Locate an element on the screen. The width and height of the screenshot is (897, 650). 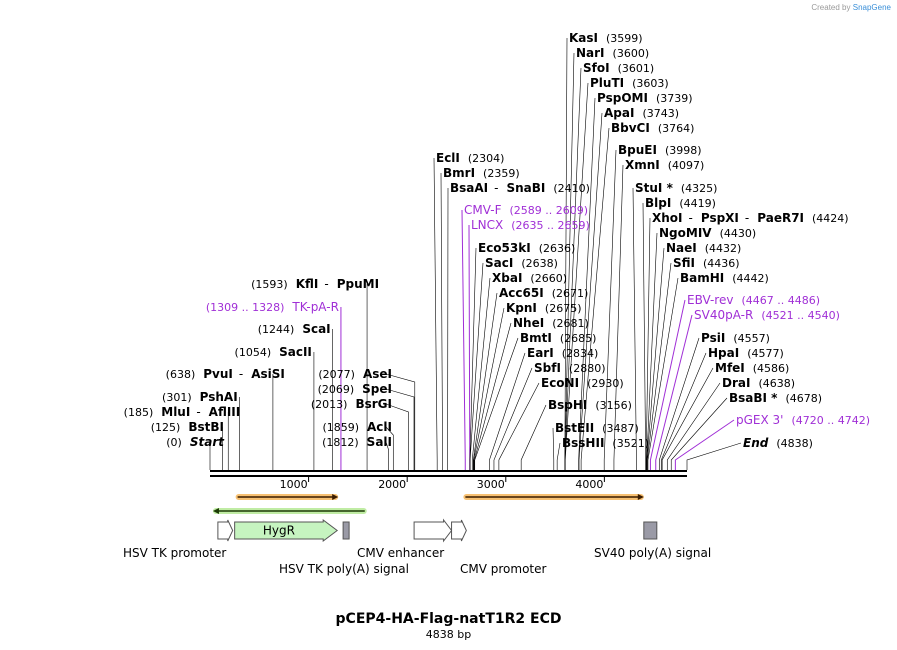
leader-bmri is located at coordinates (441, 321).